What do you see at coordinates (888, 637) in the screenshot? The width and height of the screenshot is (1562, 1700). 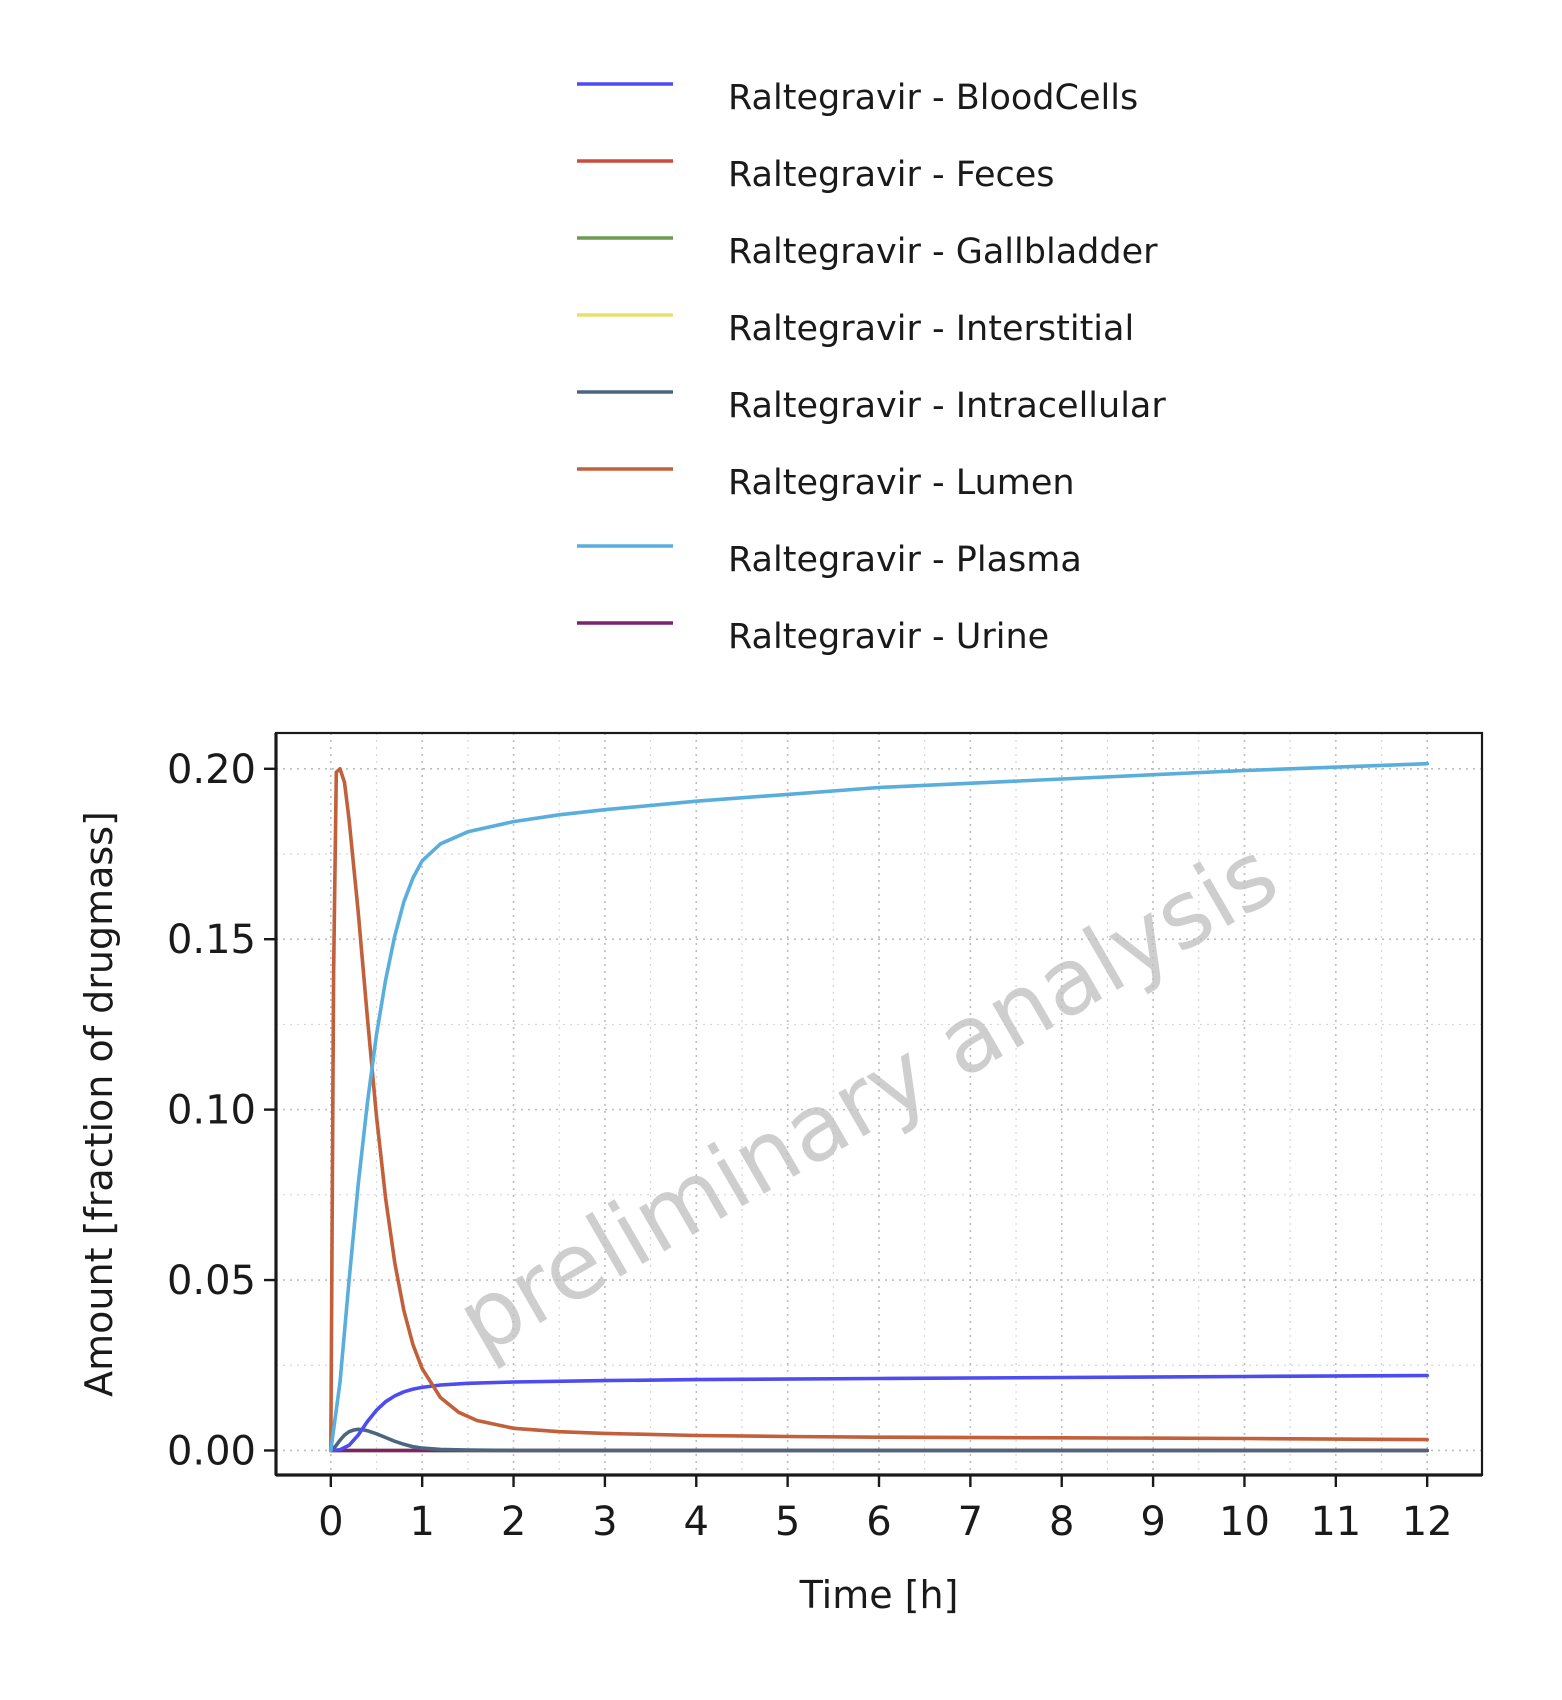 I see `legend-label: Raltegravir - Urine` at bounding box center [888, 637].